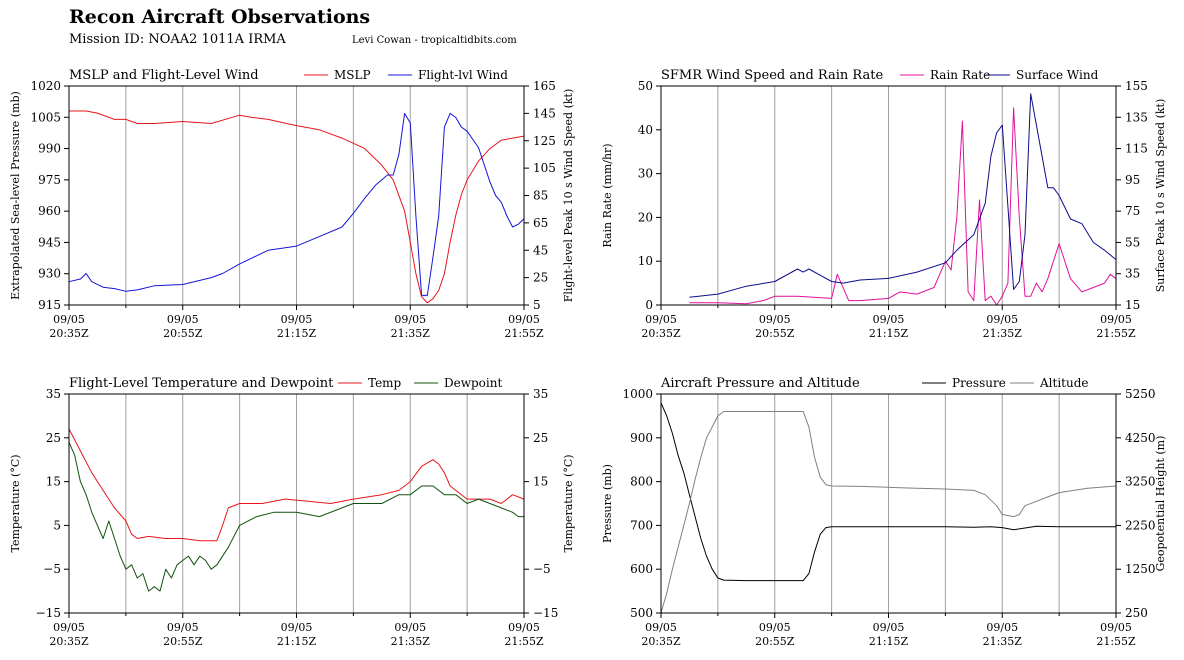 The height and width of the screenshot is (660, 1184). Describe the element at coordinates (1136, 613) in the screenshot. I see `y2-tick-label: 250` at that location.